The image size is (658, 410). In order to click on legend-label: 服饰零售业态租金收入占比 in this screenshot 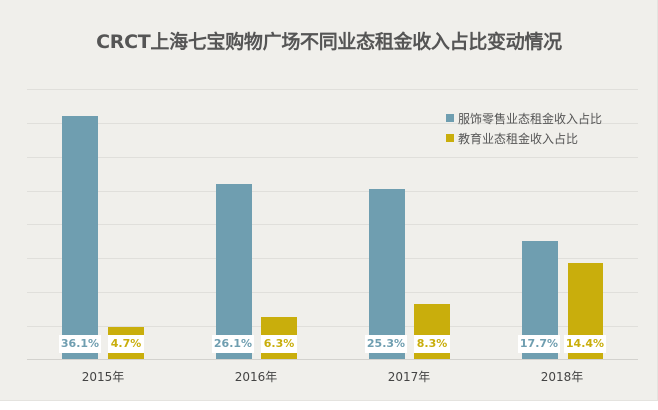, I will do `click(530, 118)`.